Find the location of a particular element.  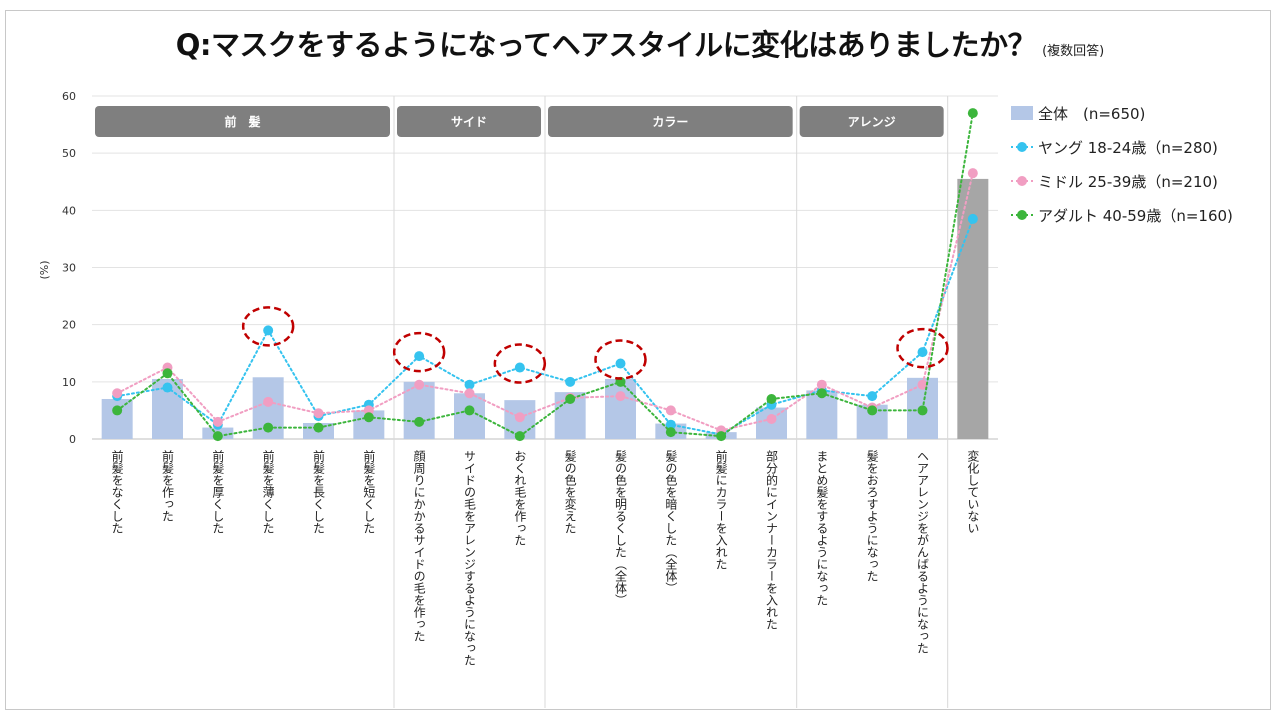

chart-subtitle: (複数回答) is located at coordinates (1073, 51).